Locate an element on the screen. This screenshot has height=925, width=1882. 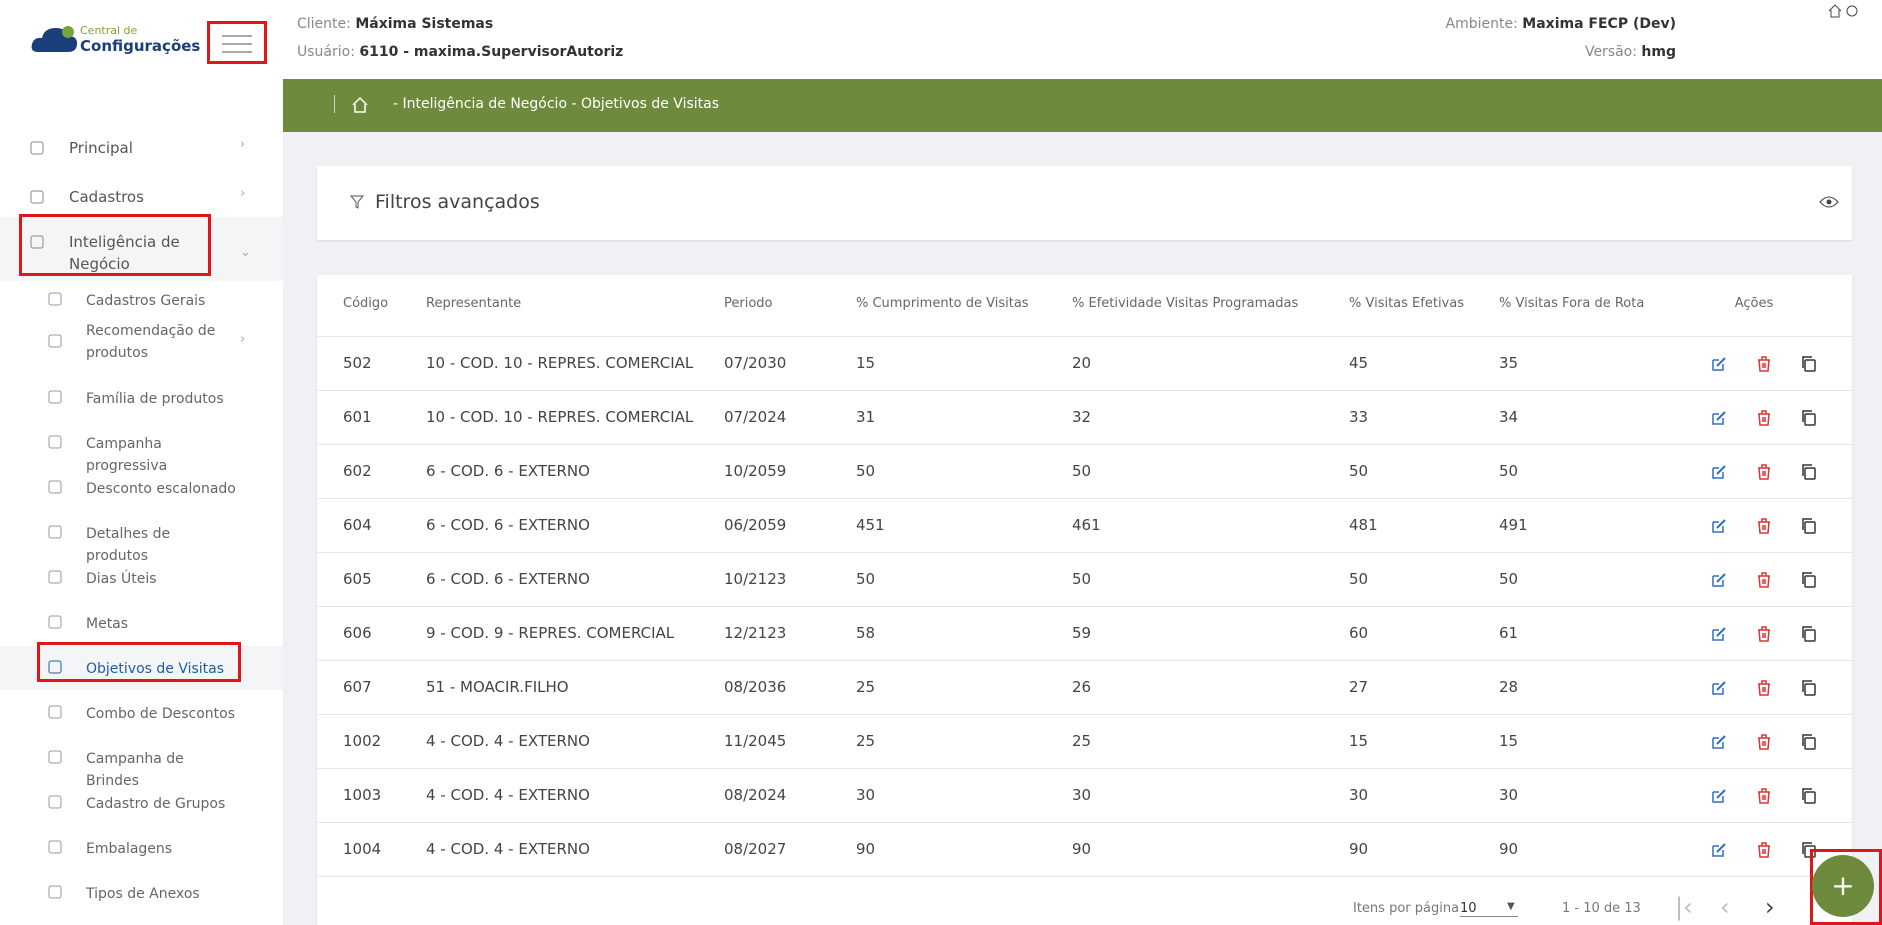
add-button: + is located at coordinates (1843, 886).